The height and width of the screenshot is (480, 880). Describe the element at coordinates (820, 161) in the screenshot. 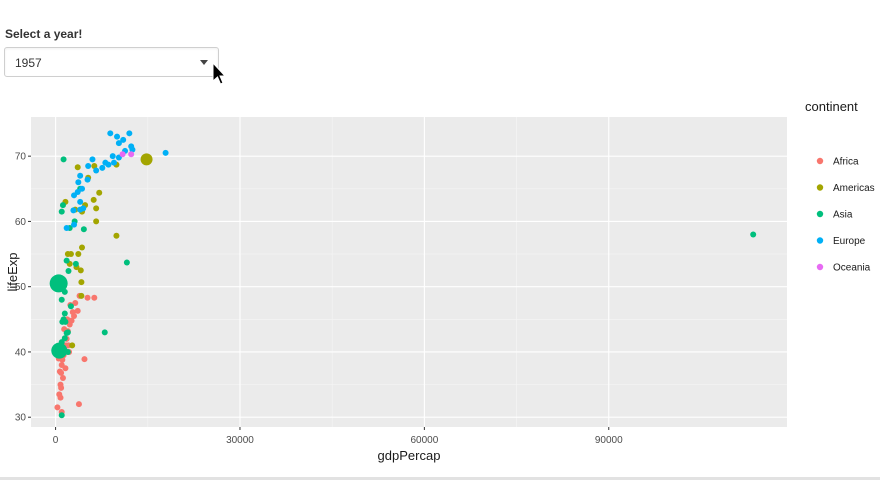

I see `legend-key-africa` at that location.